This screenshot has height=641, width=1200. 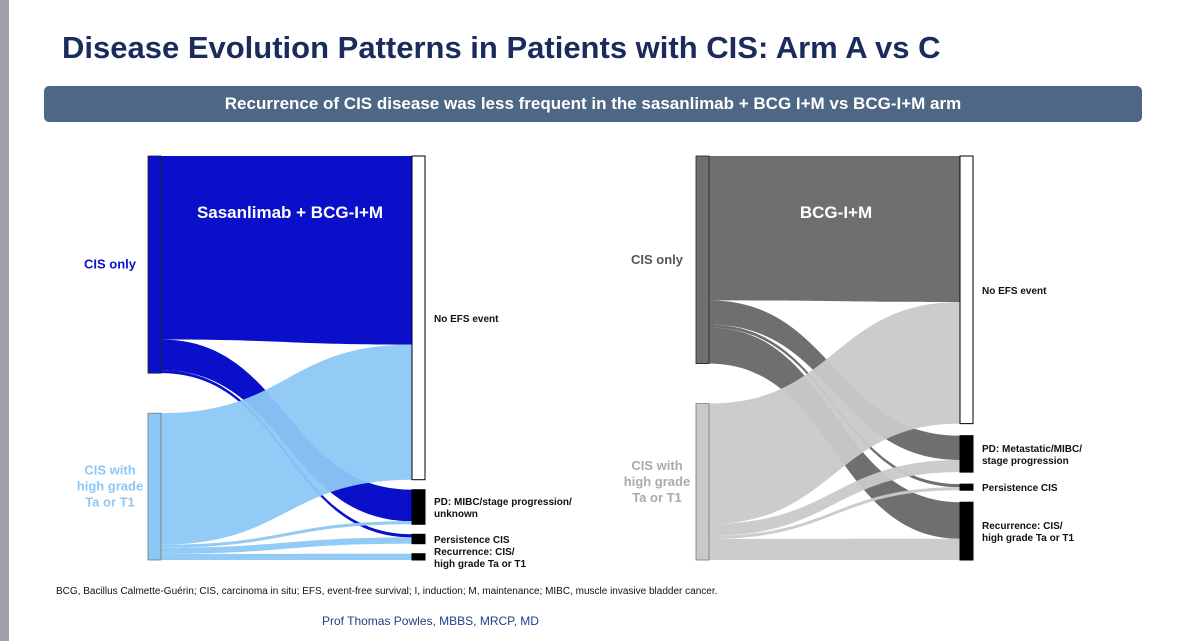 What do you see at coordinates (657, 259) in the screenshot?
I see `source-label-1-0: CIS only` at bounding box center [657, 259].